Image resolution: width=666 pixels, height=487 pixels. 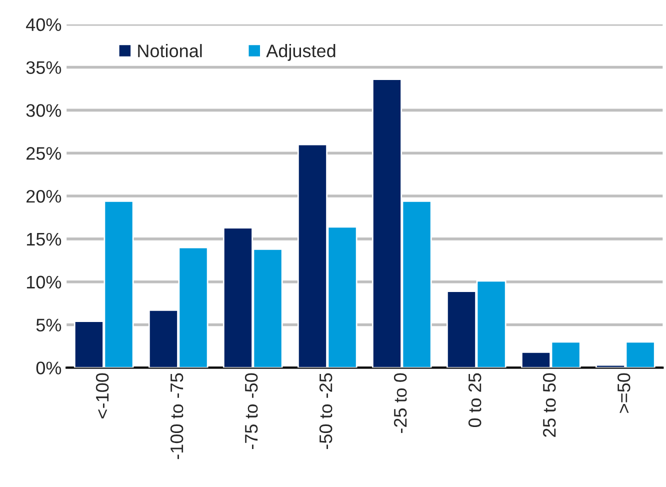 What do you see at coordinates (44, 239) in the screenshot?
I see `y-tick-label: 15%` at bounding box center [44, 239].